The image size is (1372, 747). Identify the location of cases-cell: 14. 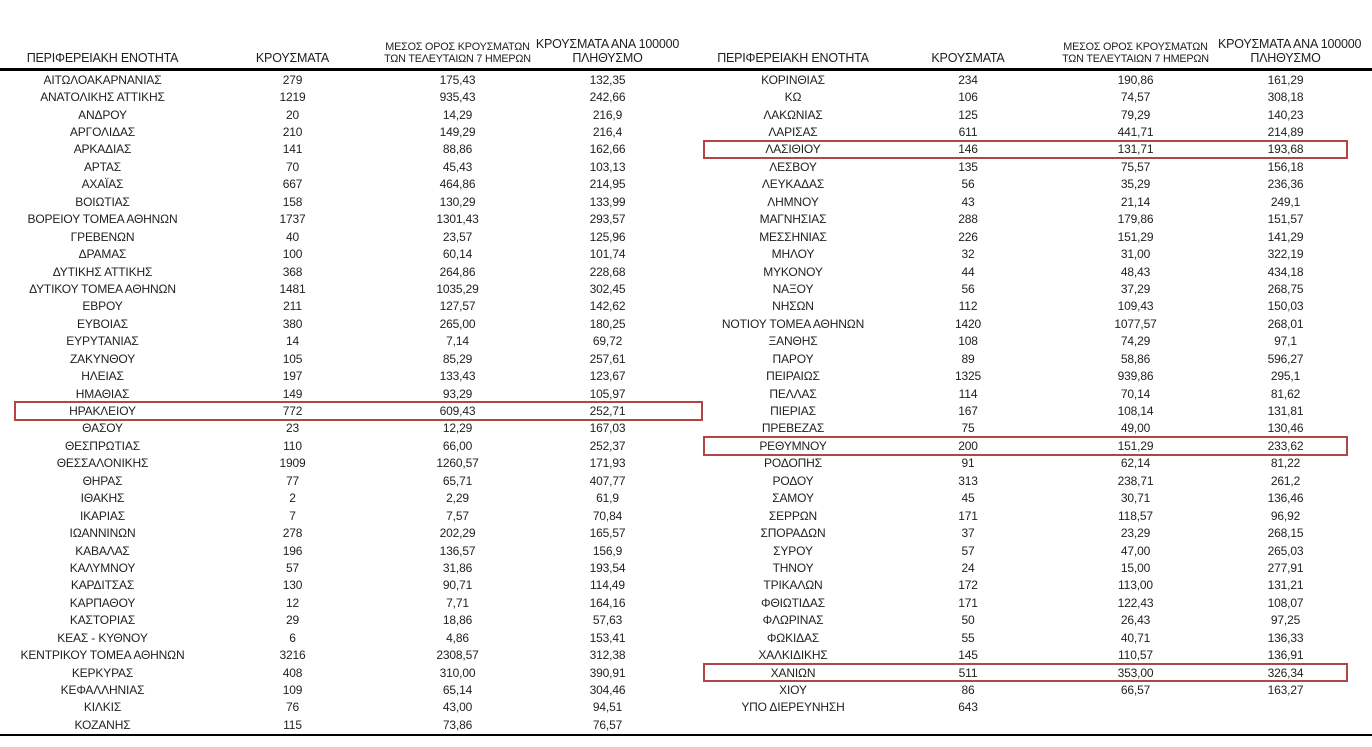
(292, 341).